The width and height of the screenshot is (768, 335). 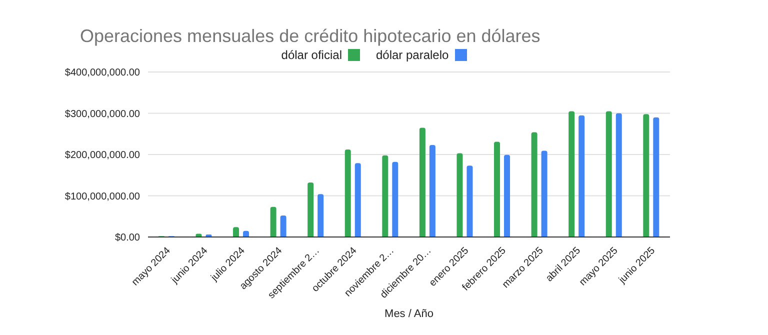 What do you see at coordinates (102, 156) in the screenshot?
I see `y-tick-label: $200,000,000.00` at bounding box center [102, 156].